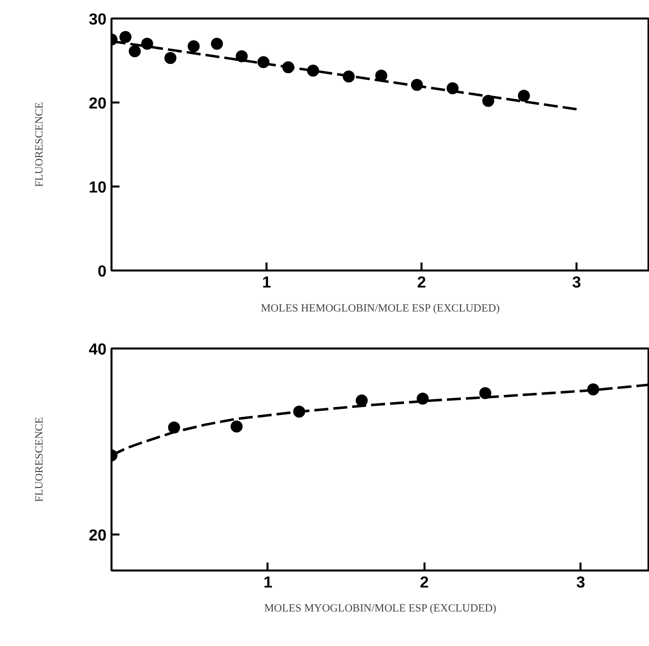  What do you see at coordinates (97, 20) in the screenshot?
I see `y-tick-label: 30` at bounding box center [97, 20].